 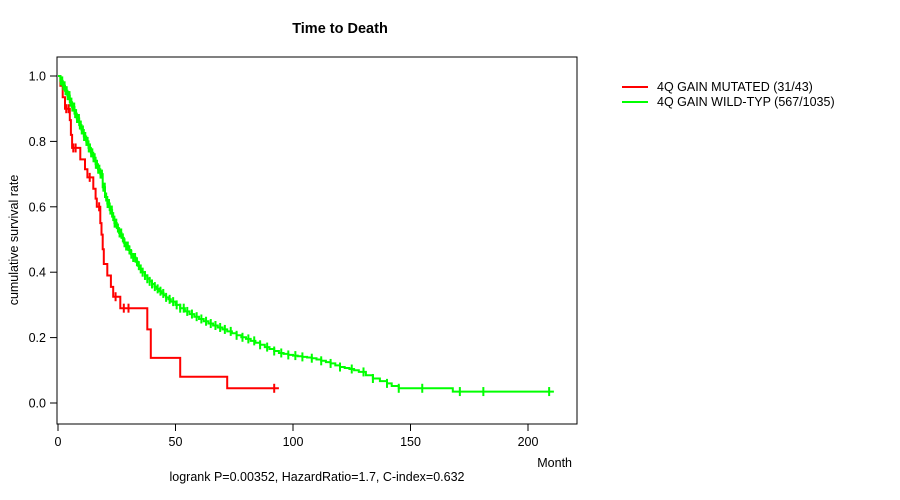 I want to click on y-tick-label: 1.0, so click(x=37, y=77).